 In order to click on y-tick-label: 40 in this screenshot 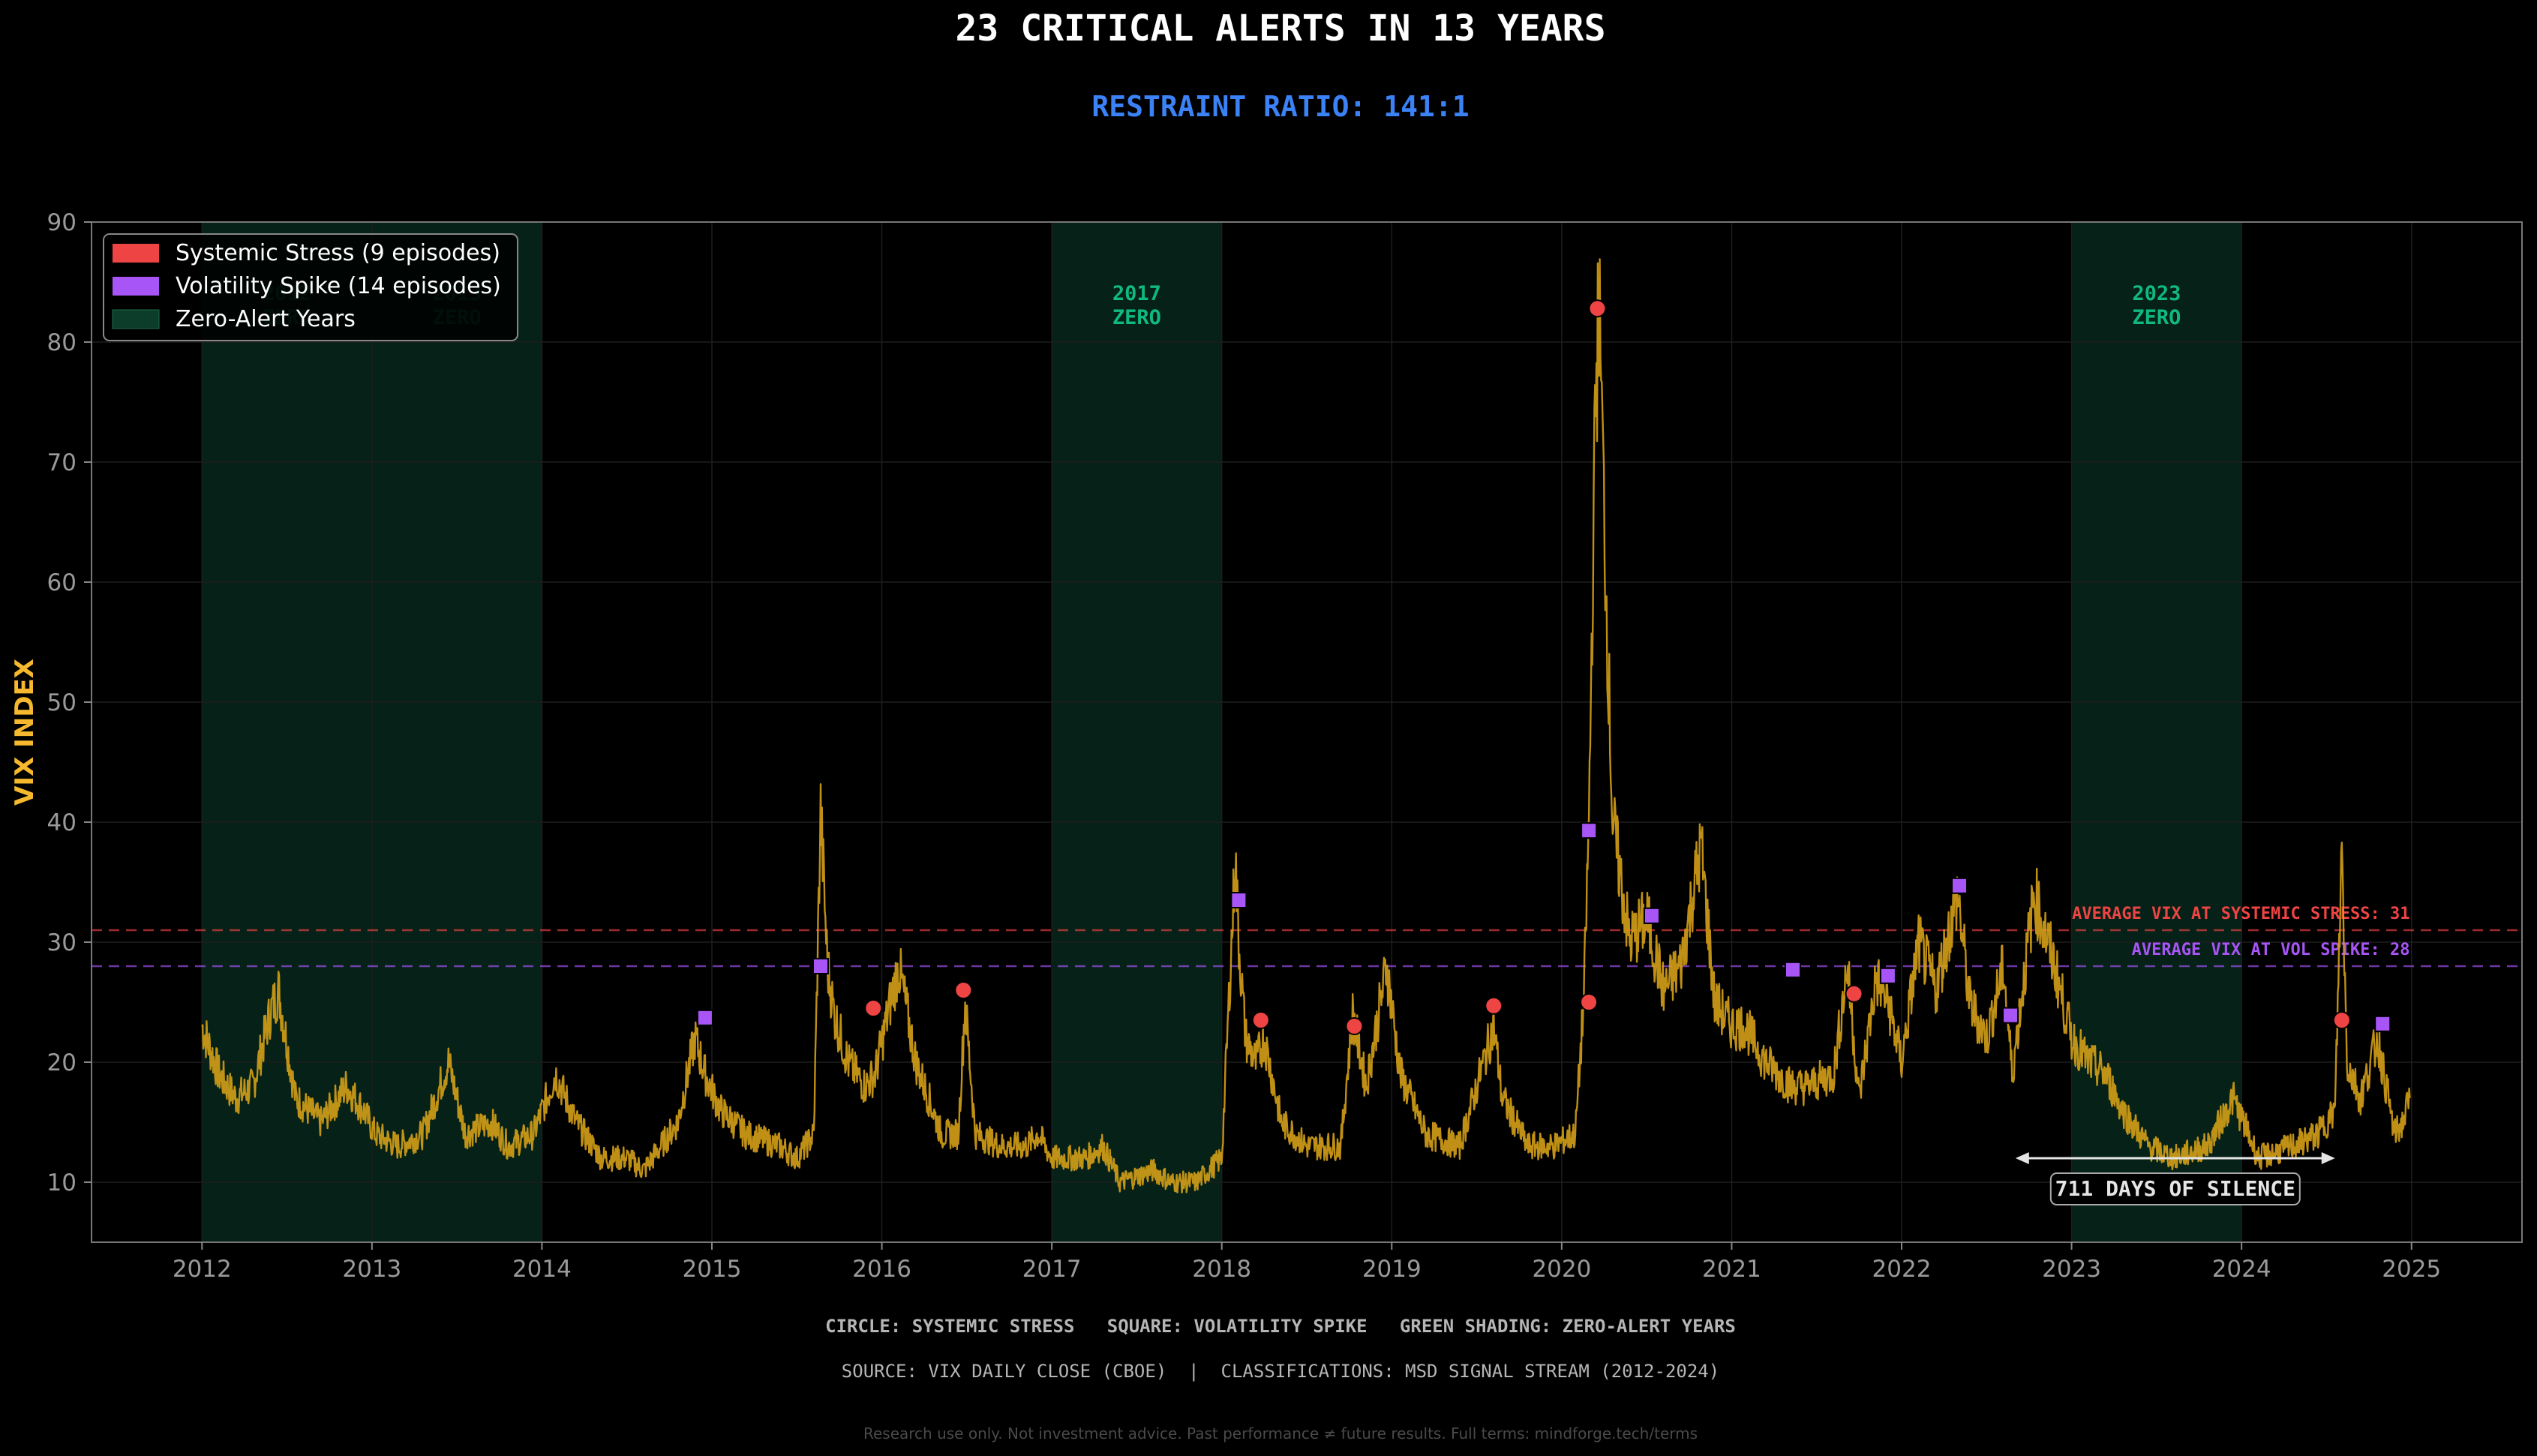, I will do `click(62, 822)`.